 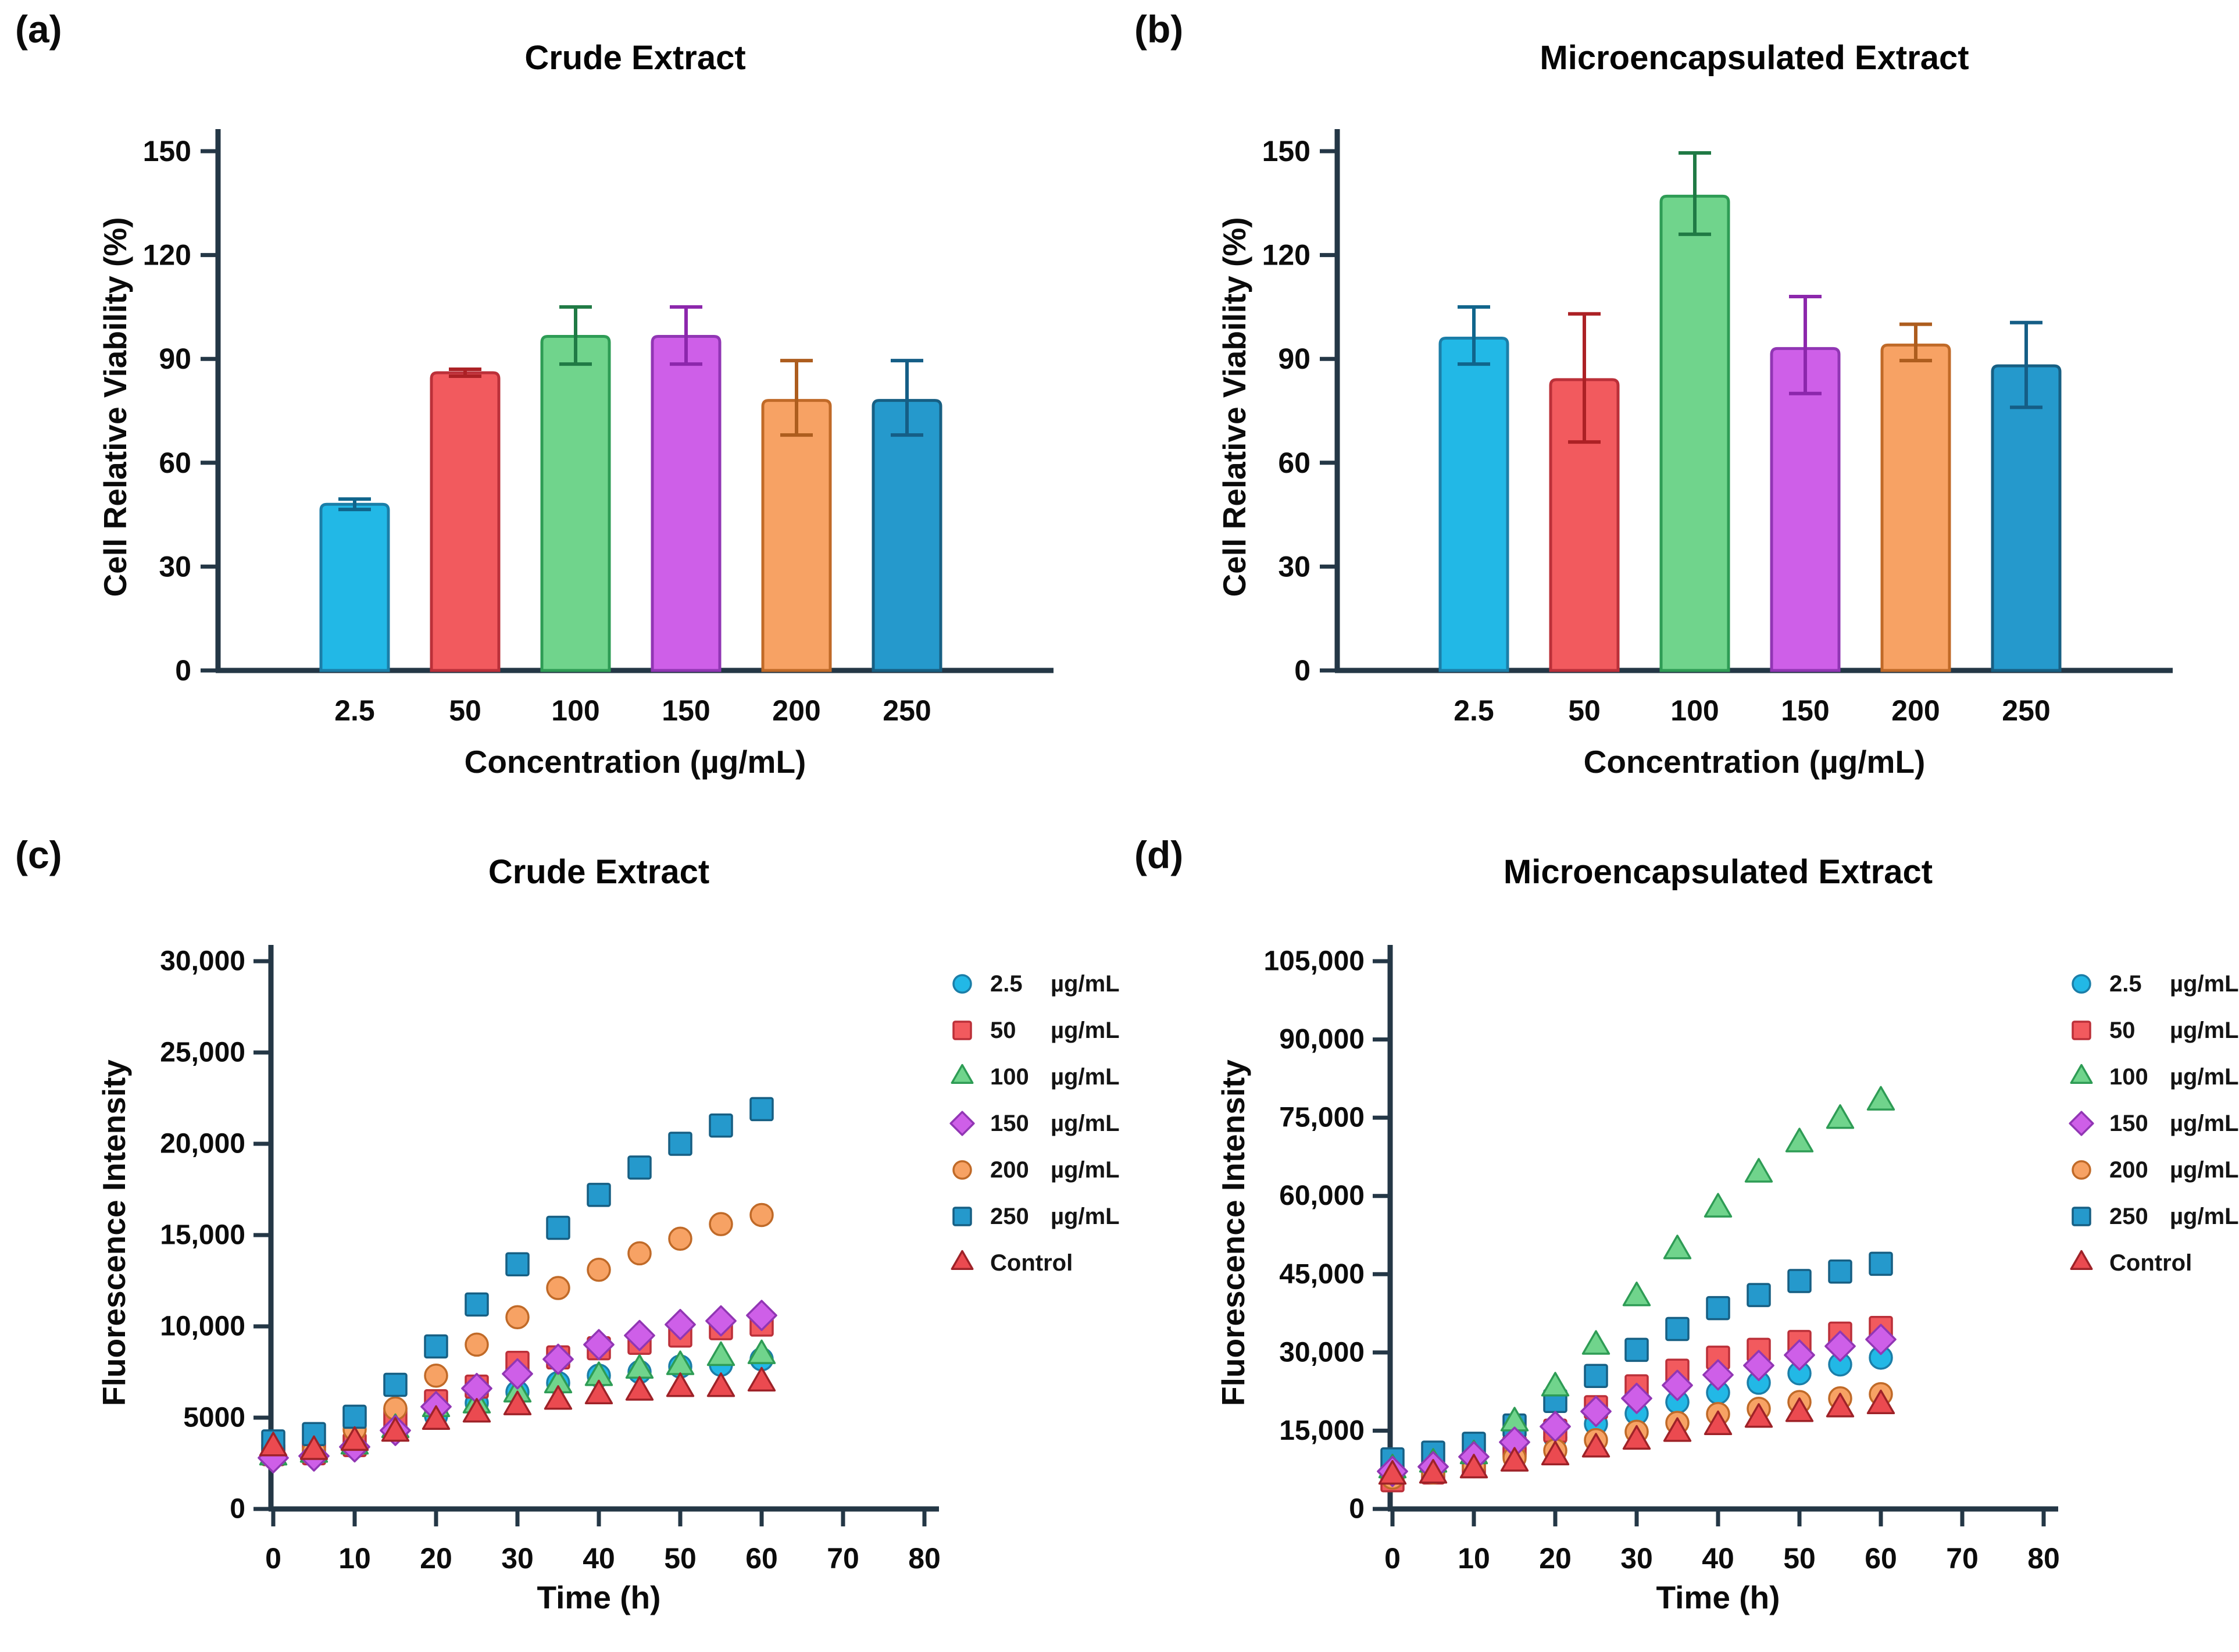 What do you see at coordinates (1754, 58) in the screenshot?
I see `panel-b-title: Microencapsulated Extract` at bounding box center [1754, 58].